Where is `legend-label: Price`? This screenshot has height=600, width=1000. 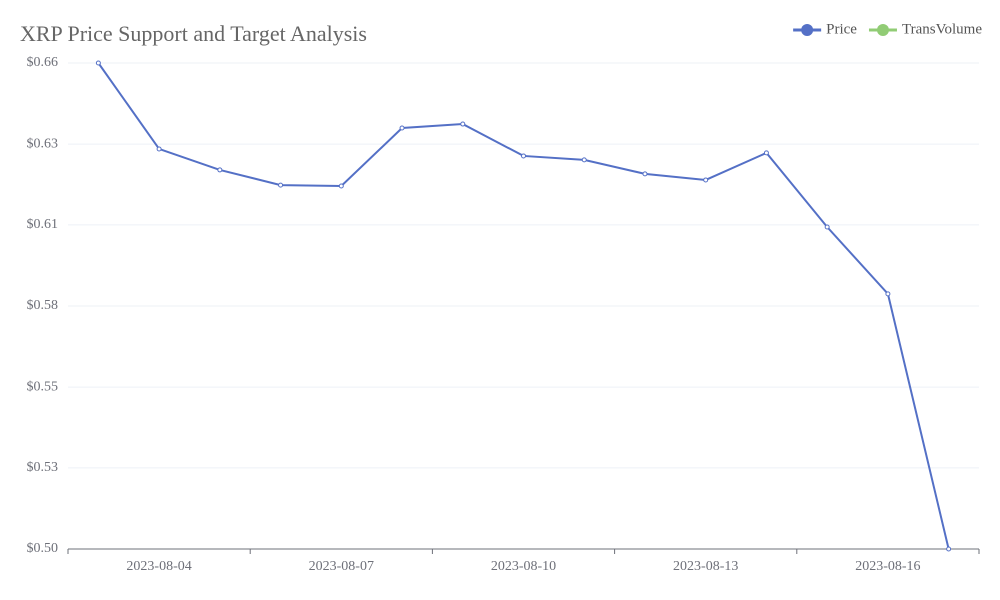 legend-label: Price is located at coordinates (841, 29).